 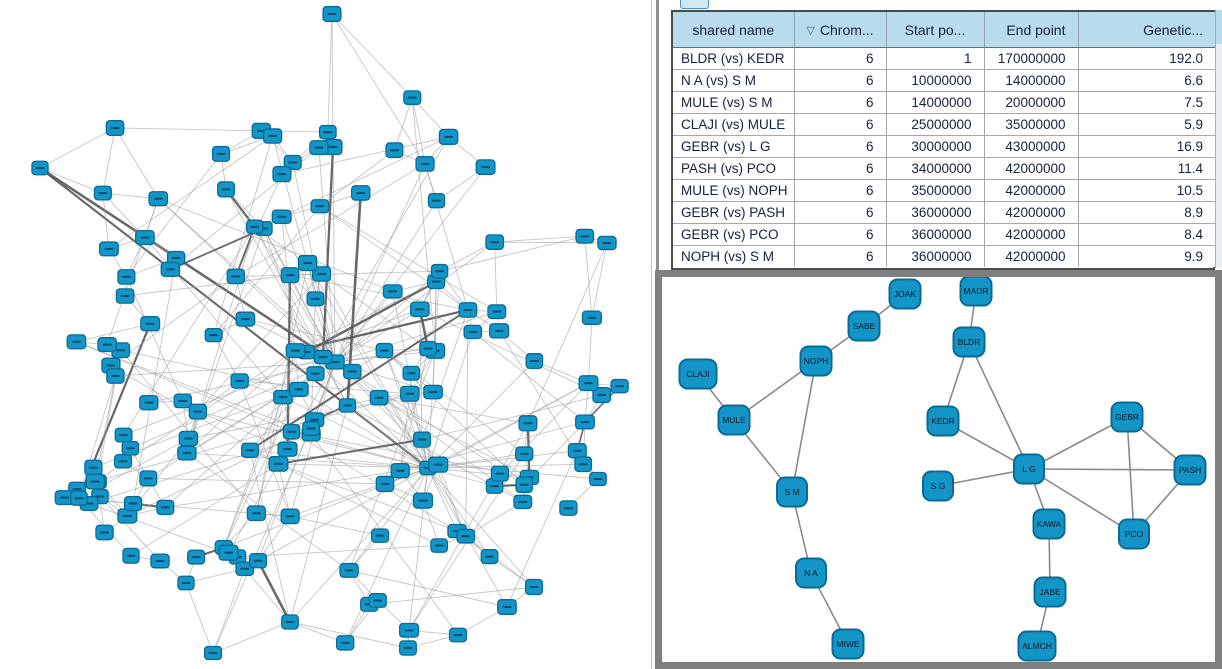 I want to click on table-cell: 43000000, so click(x=1031, y=146).